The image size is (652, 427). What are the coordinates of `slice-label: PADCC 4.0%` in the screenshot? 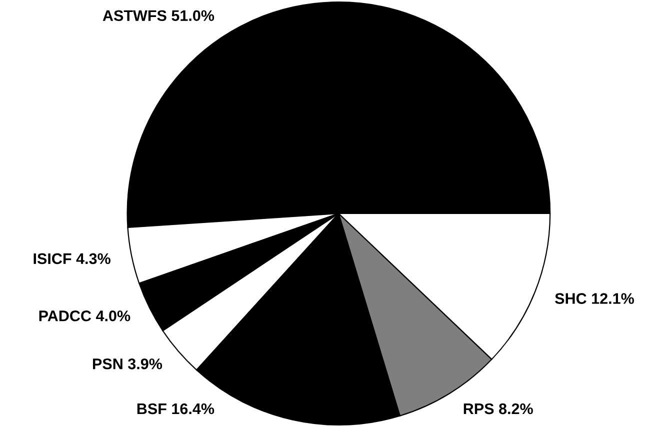 It's located at (84, 316).